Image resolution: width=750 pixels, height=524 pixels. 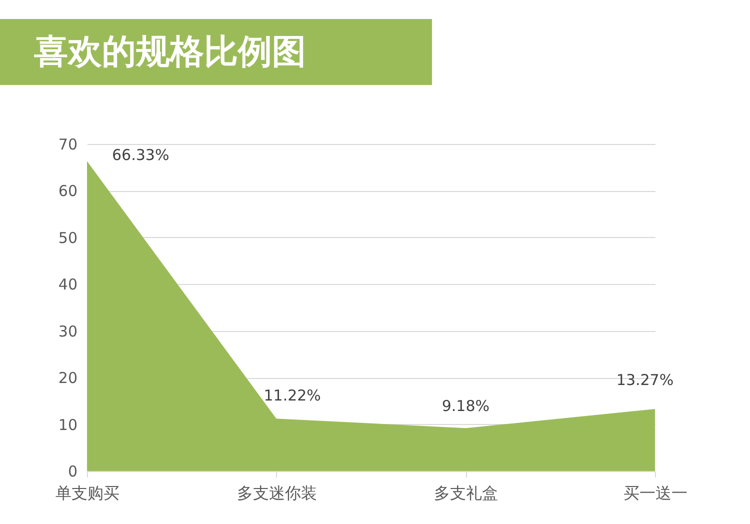 What do you see at coordinates (466, 406) in the screenshot?
I see `data-label: 9.18%` at bounding box center [466, 406].